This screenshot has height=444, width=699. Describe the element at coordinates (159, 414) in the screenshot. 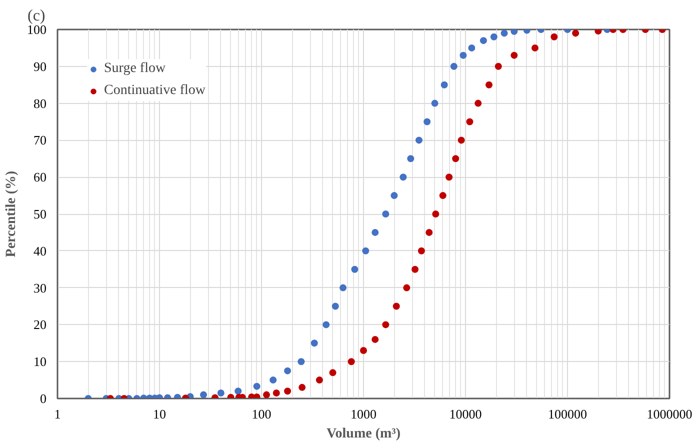

I see `x-tick-label: 10` at that location.